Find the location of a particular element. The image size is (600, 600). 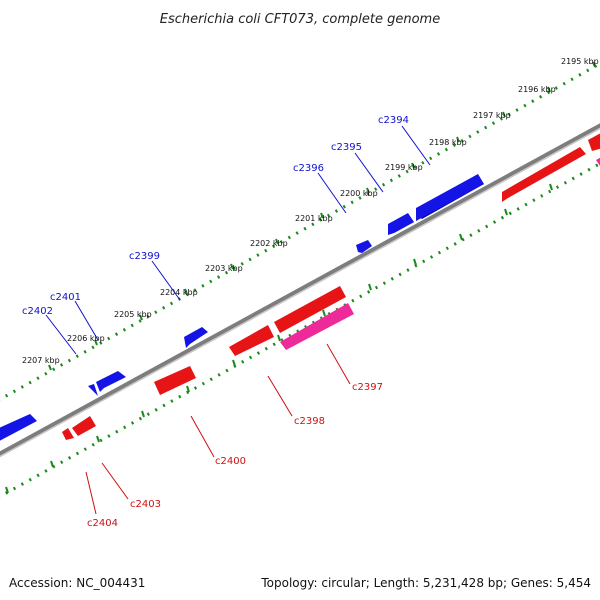

gene-label-c2401: c2401 is located at coordinates (65, 297).